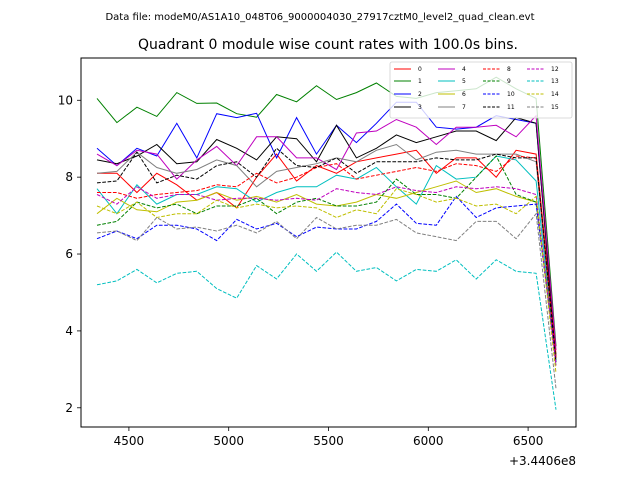  I want to click on legend-frame, so click(481, 90).